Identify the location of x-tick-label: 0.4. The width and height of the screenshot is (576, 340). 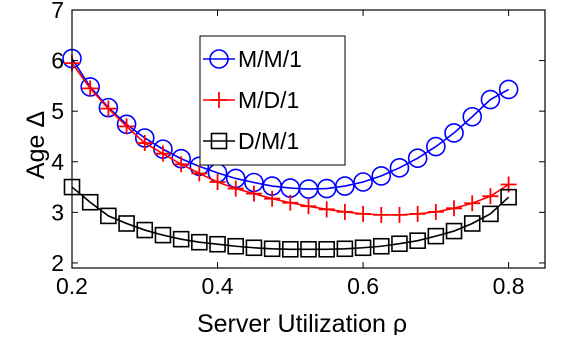
(218, 286).